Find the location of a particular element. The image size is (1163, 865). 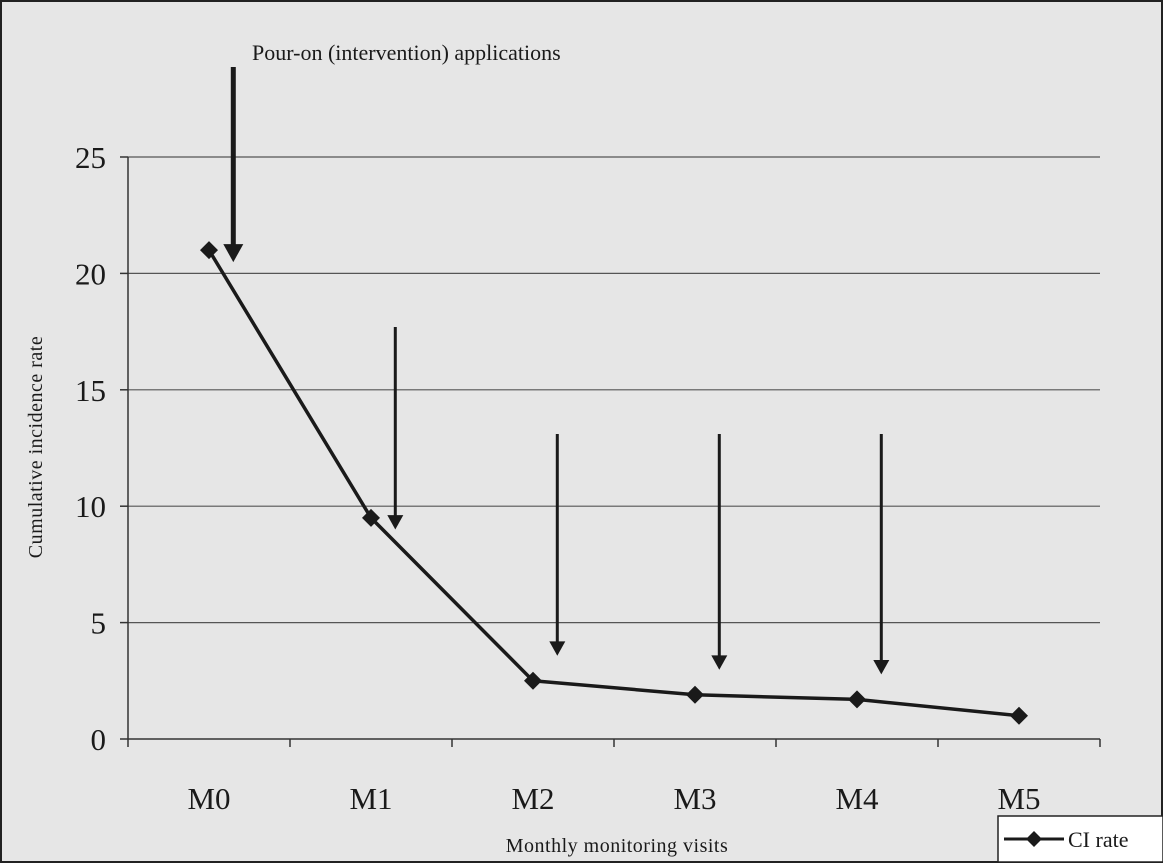

intervention-arrow-head-m2 is located at coordinates (557, 648).